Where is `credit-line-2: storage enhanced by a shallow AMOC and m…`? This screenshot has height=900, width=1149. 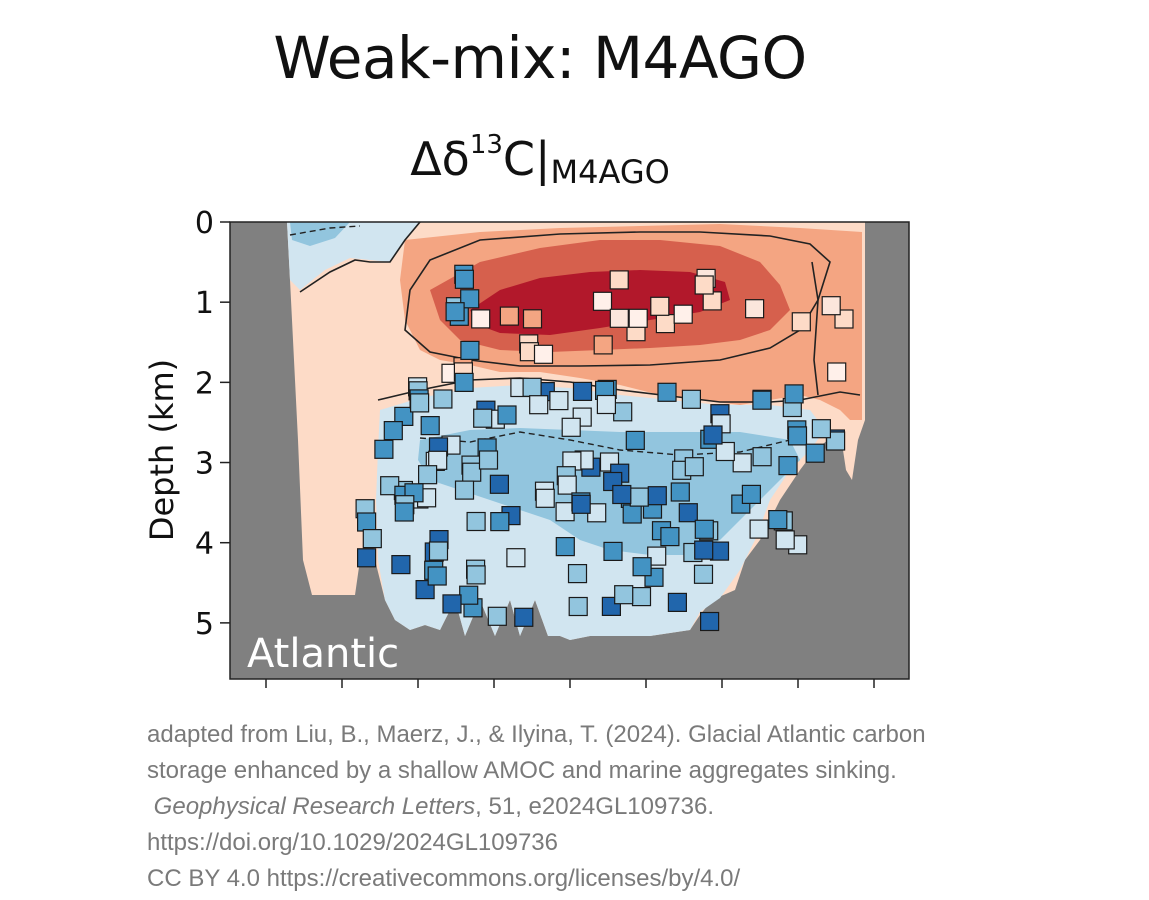
credit-line-2: storage enhanced by a shallow AMOC and m… is located at coordinates (522, 770).